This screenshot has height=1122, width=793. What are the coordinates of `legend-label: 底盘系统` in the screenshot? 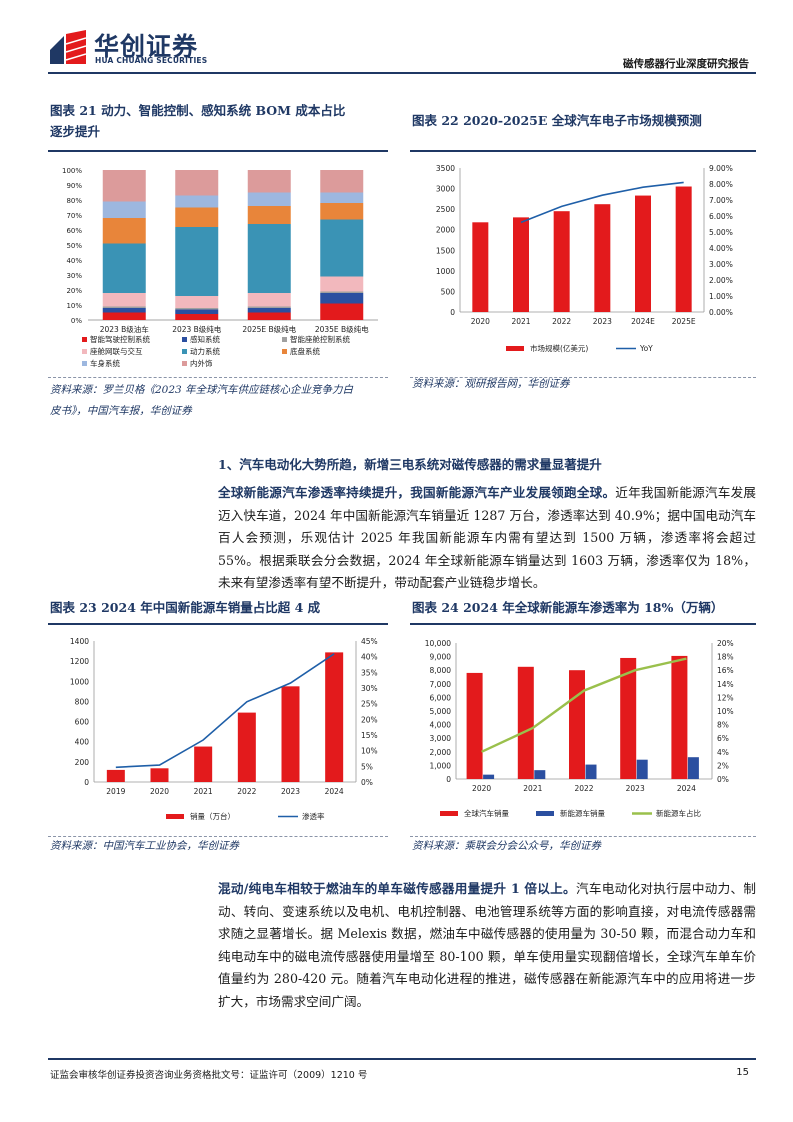 It's located at (305, 351).